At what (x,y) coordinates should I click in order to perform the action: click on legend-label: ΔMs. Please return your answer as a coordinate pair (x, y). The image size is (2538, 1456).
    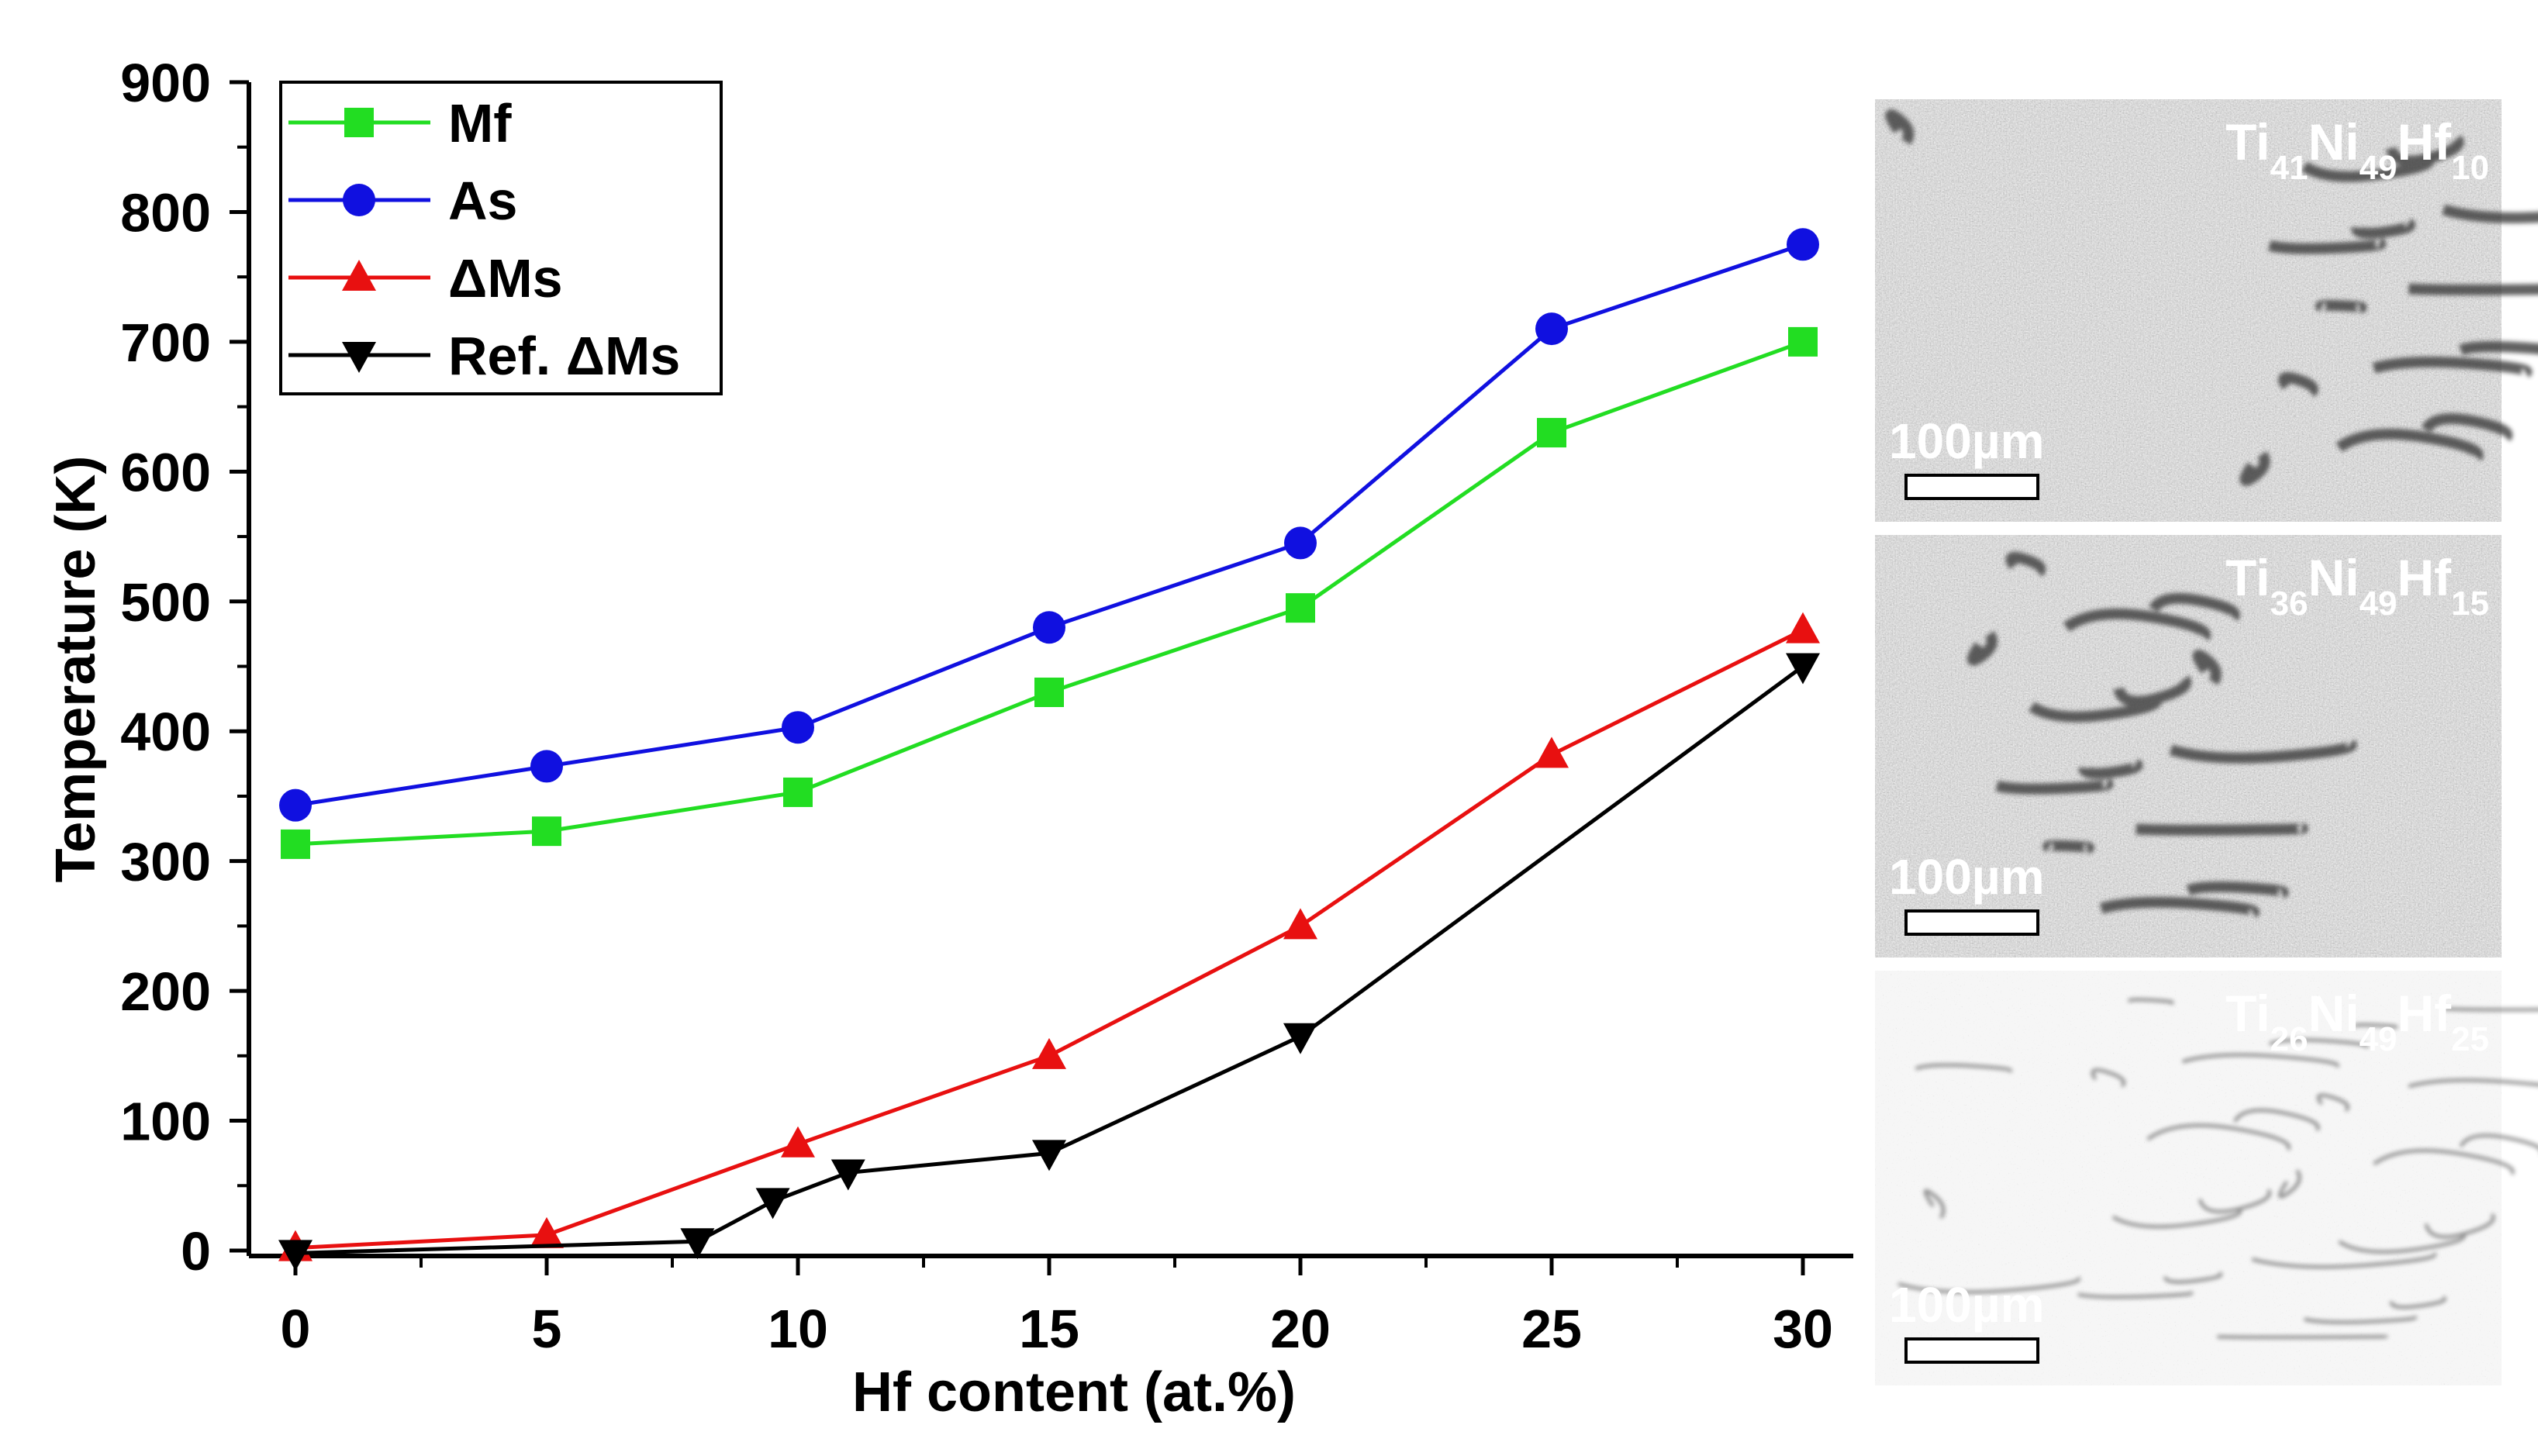
    Looking at the image, I should click on (506, 278).